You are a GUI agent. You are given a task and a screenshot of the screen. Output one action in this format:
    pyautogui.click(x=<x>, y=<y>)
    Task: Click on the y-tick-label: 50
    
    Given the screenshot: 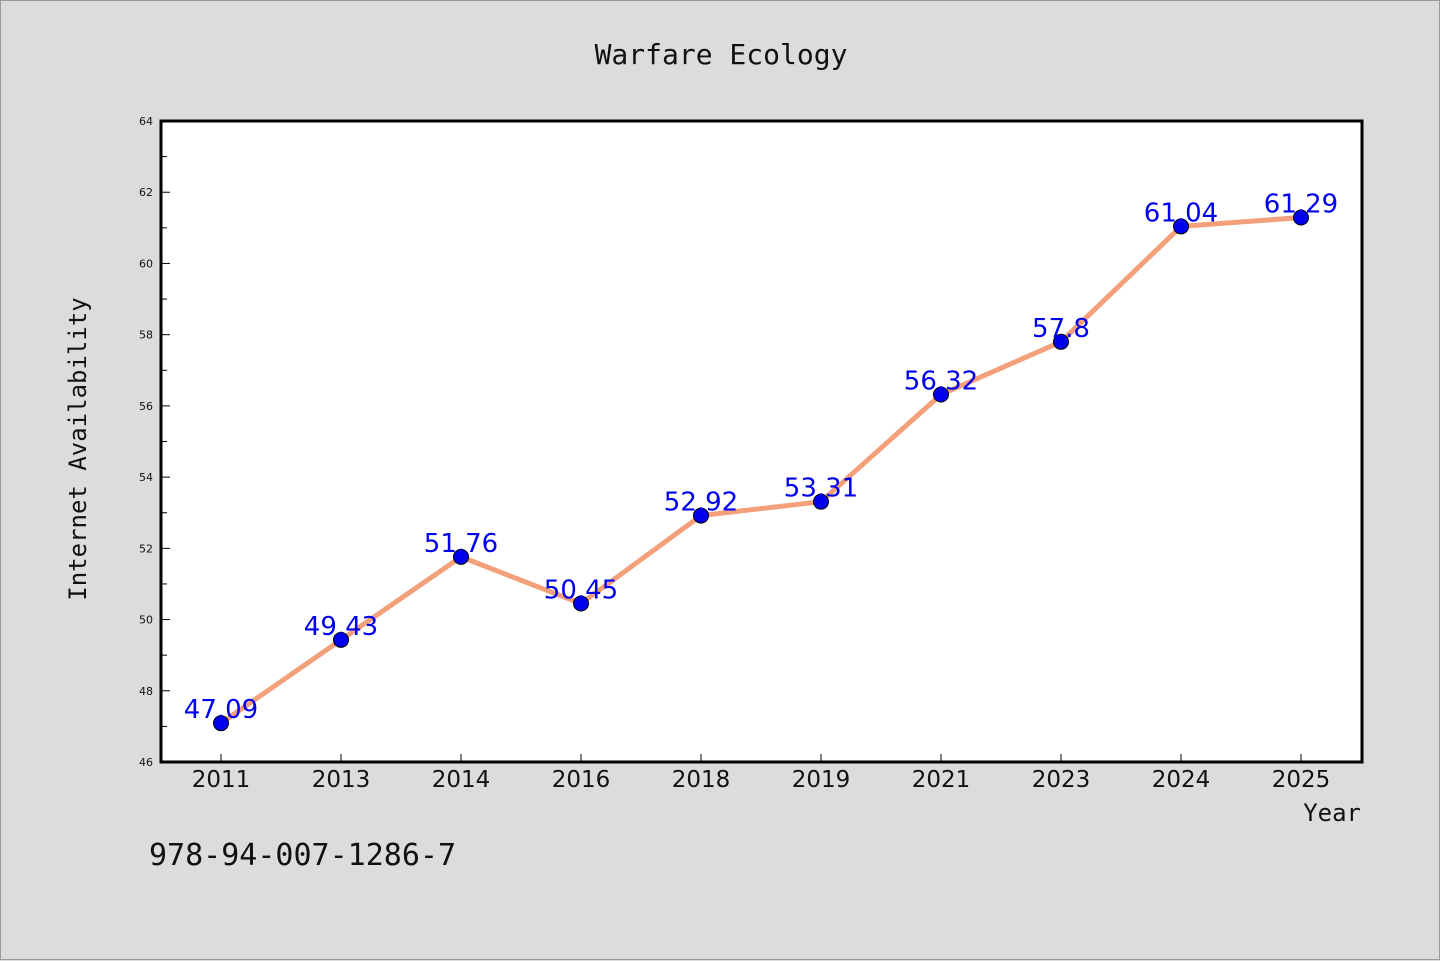 What is the action you would take?
    pyautogui.click(x=146, y=620)
    